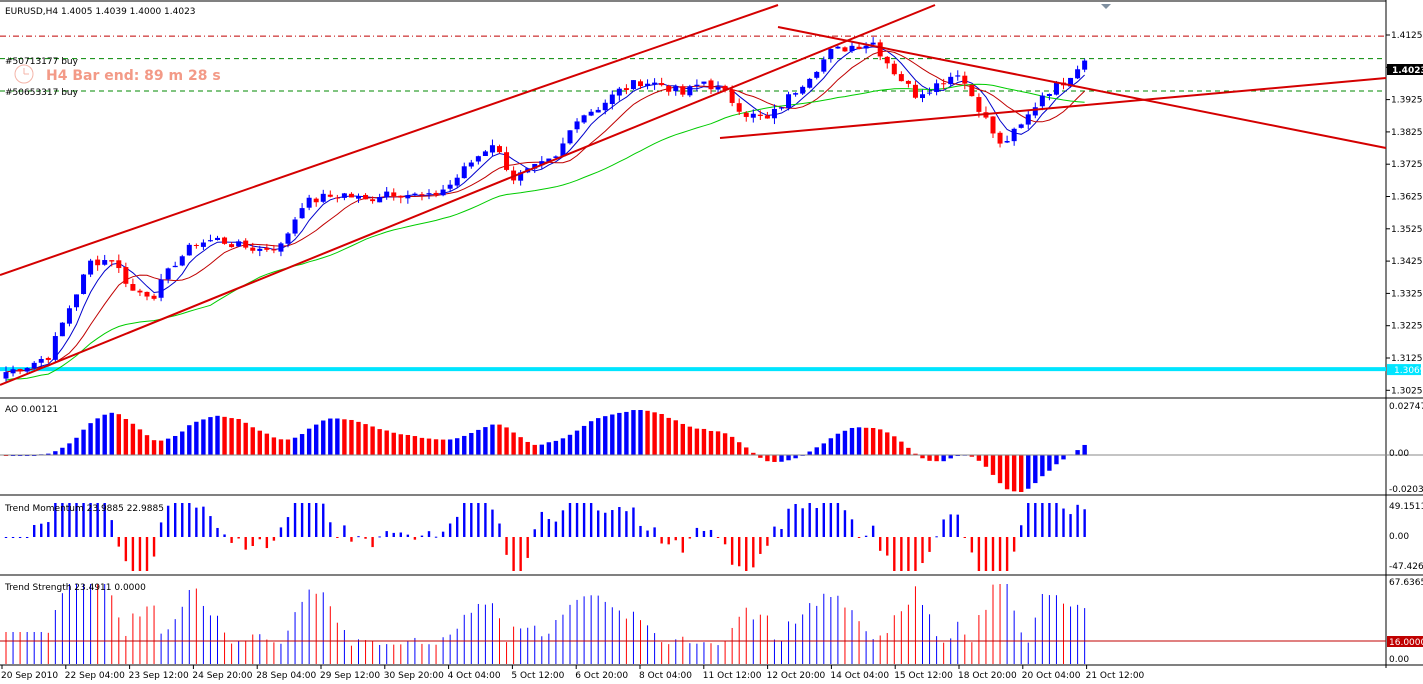 Image resolution: width=1423 pixels, height=684 pixels. What do you see at coordinates (29, 676) in the screenshot?
I see `time-tick-label: 20 Sep 2010` at bounding box center [29, 676].